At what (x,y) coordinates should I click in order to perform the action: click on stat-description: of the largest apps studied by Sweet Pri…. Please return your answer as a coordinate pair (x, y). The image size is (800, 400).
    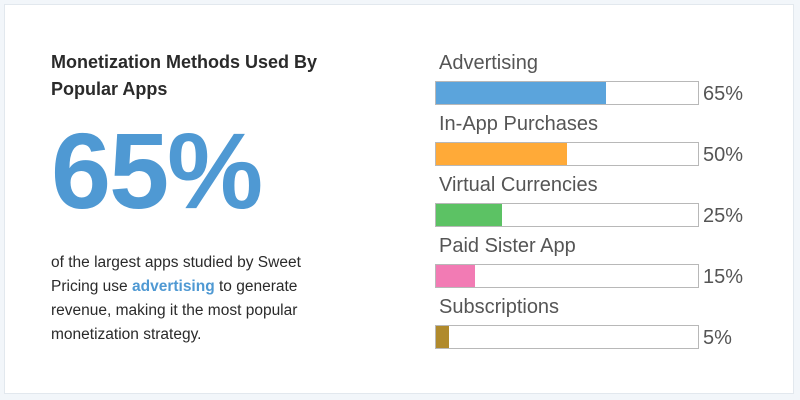
    Looking at the image, I should click on (201, 299).